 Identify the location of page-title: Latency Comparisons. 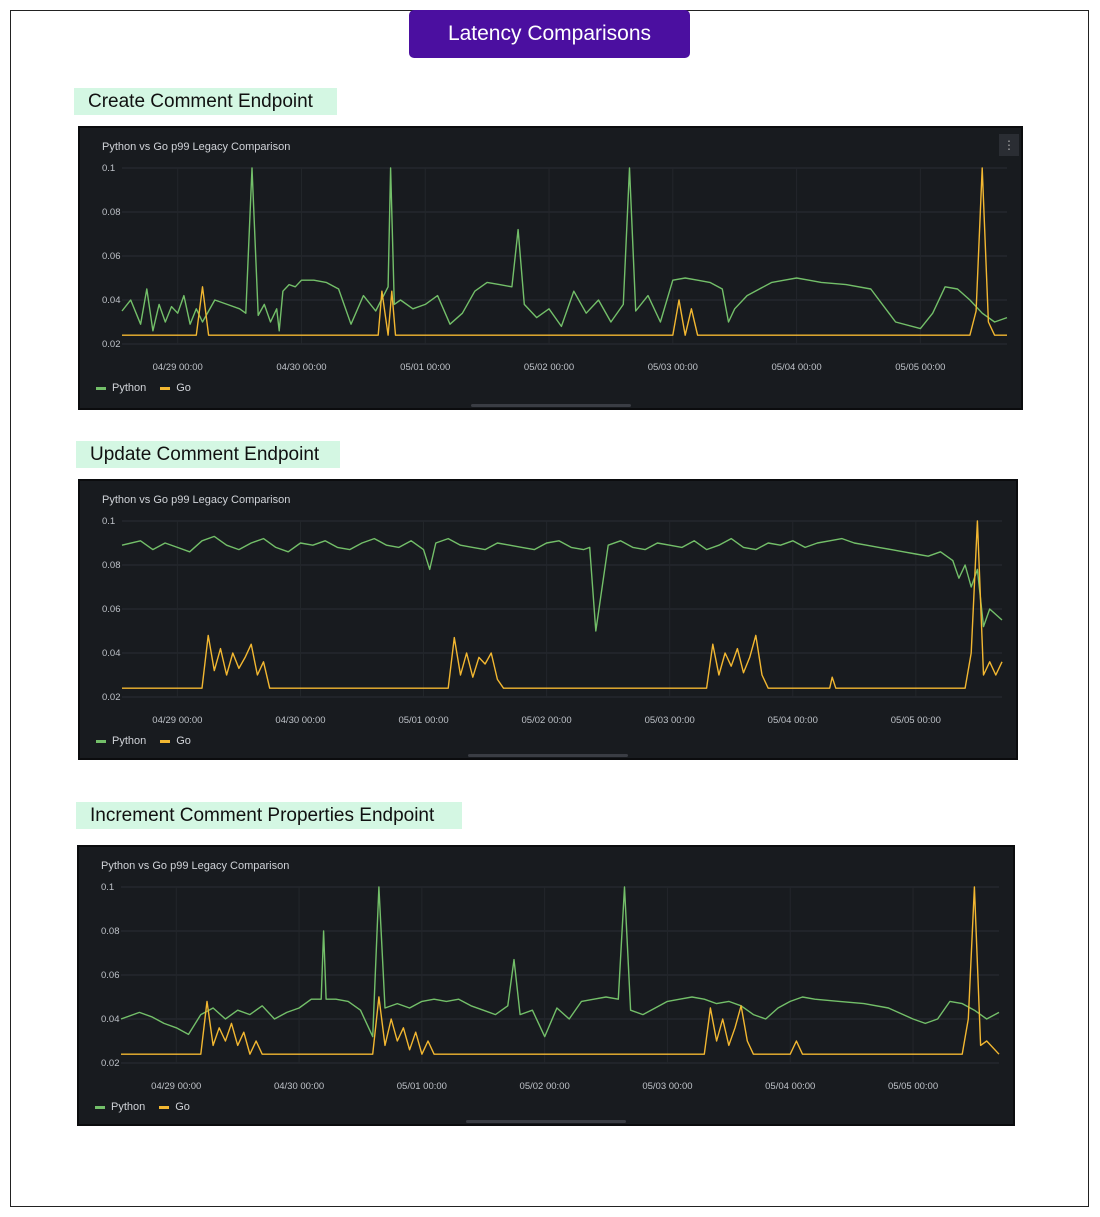
(549, 34).